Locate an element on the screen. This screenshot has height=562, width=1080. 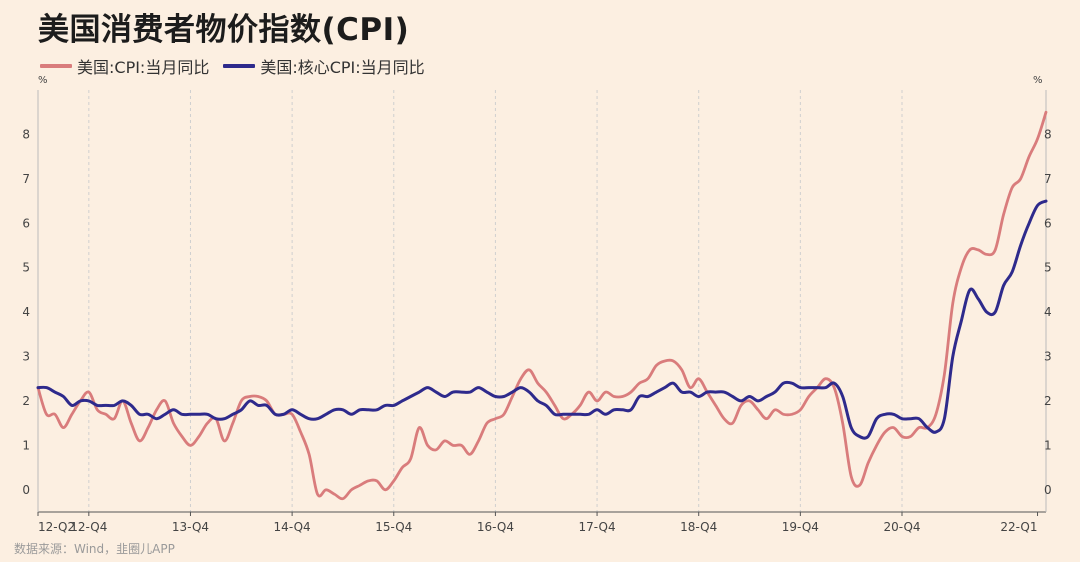
legend-swatch-core-cpi is located at coordinates (239, 66).